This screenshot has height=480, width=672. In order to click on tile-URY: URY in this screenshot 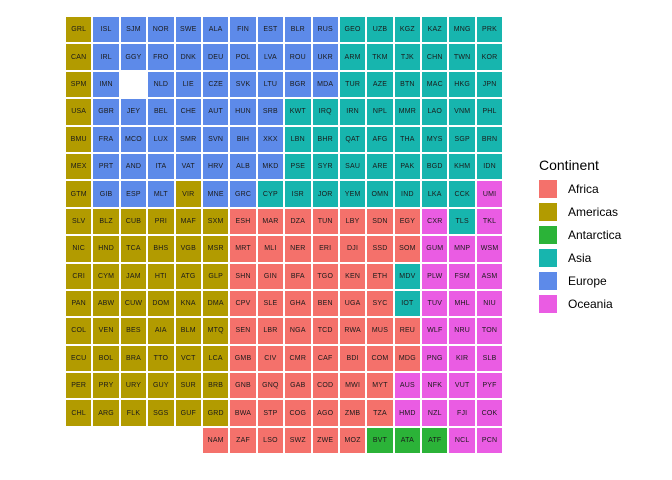, I will do `click(133, 386)`.